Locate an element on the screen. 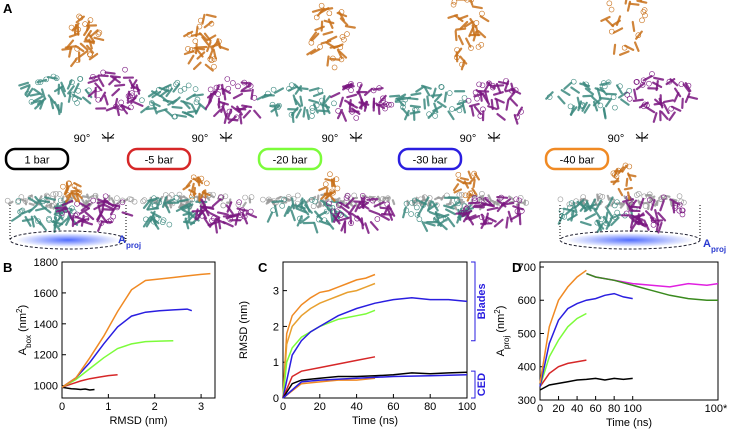 Image resolution: width=739 pixels, height=433 pixels. membrane-view is located at coordinates (622, 198).